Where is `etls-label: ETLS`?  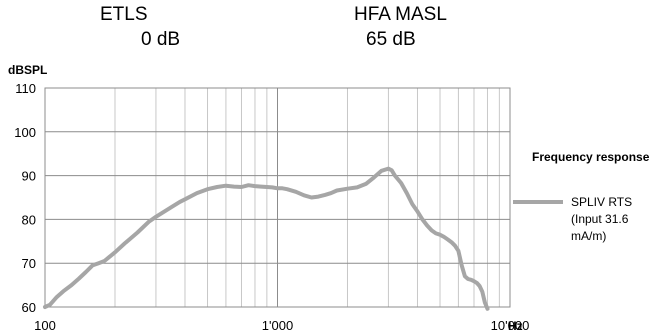 etls-label: ETLS is located at coordinates (124, 14).